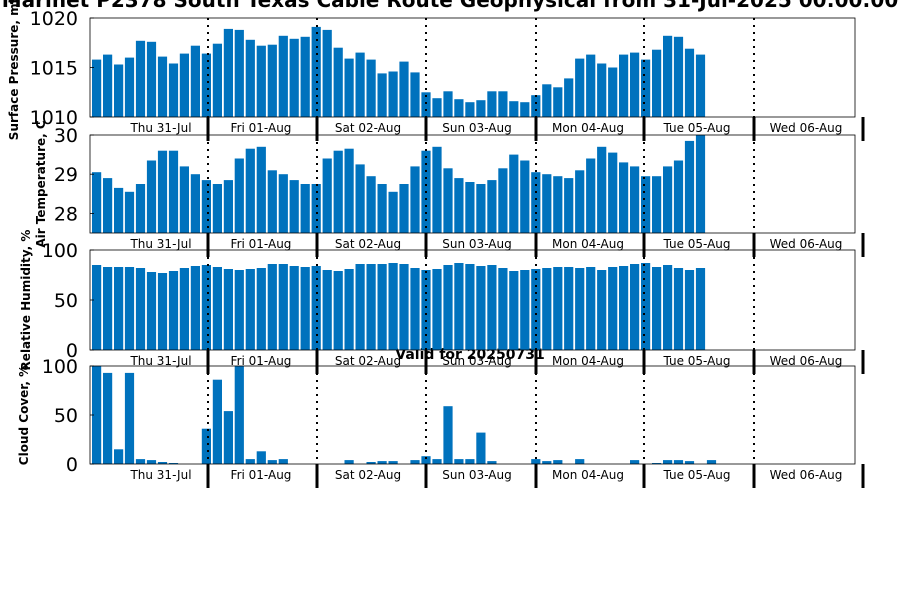 The width and height of the screenshot is (900, 600). What do you see at coordinates (806, 244) in the screenshot?
I see `day-label: Wed 06-Aug` at bounding box center [806, 244].